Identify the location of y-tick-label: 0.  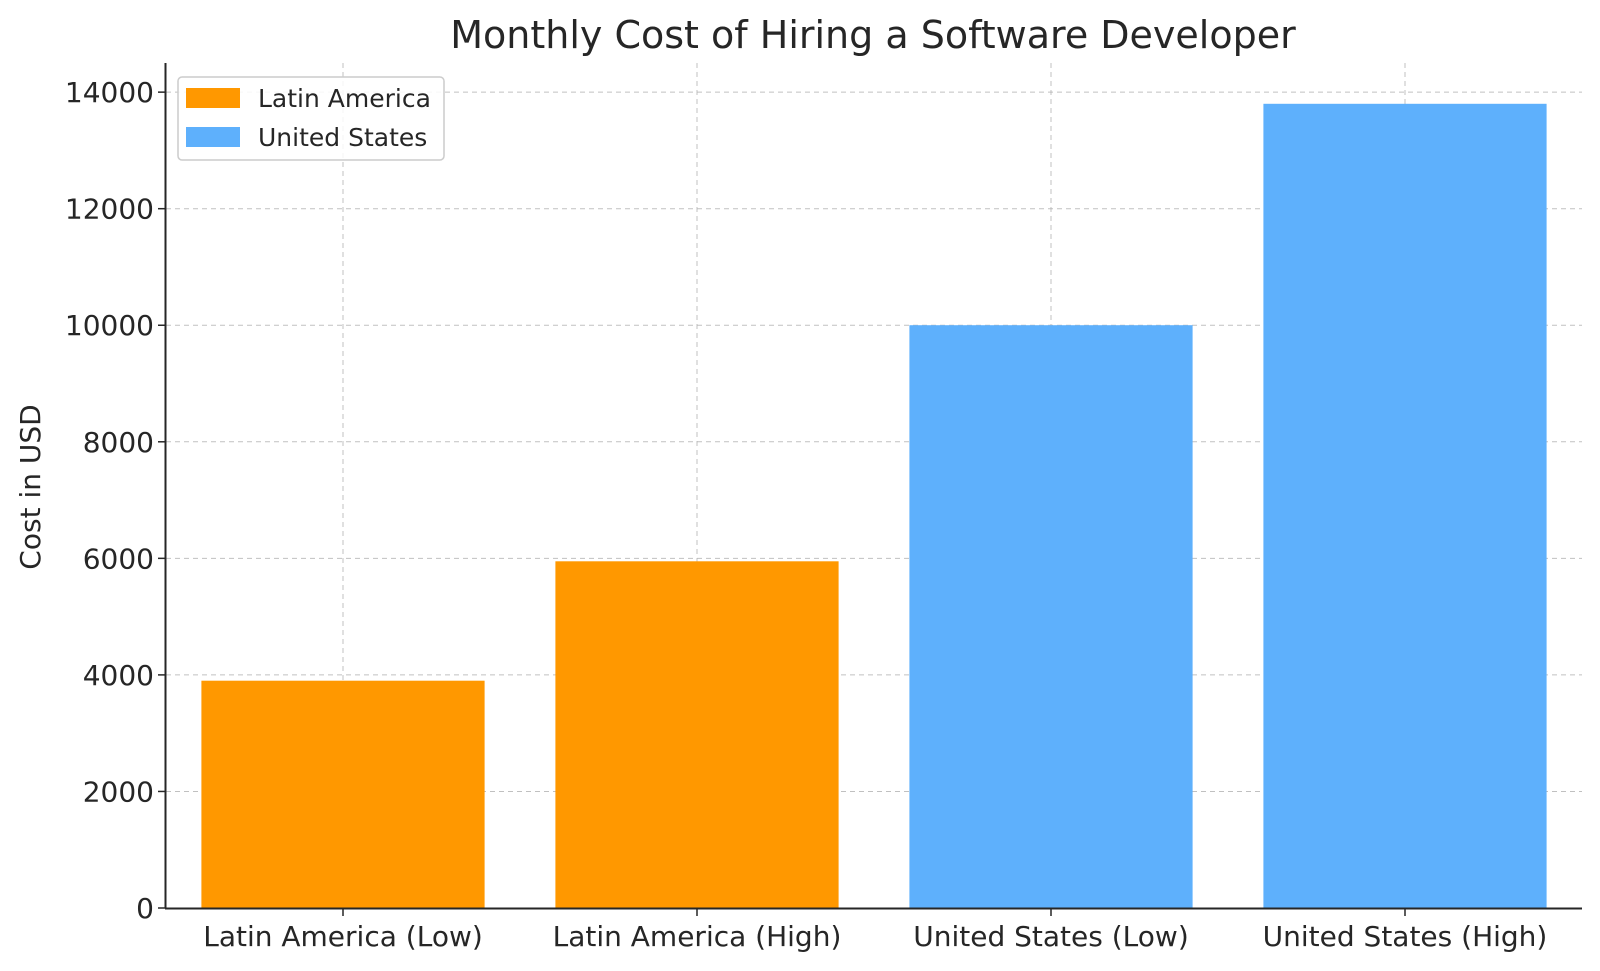
(145, 908).